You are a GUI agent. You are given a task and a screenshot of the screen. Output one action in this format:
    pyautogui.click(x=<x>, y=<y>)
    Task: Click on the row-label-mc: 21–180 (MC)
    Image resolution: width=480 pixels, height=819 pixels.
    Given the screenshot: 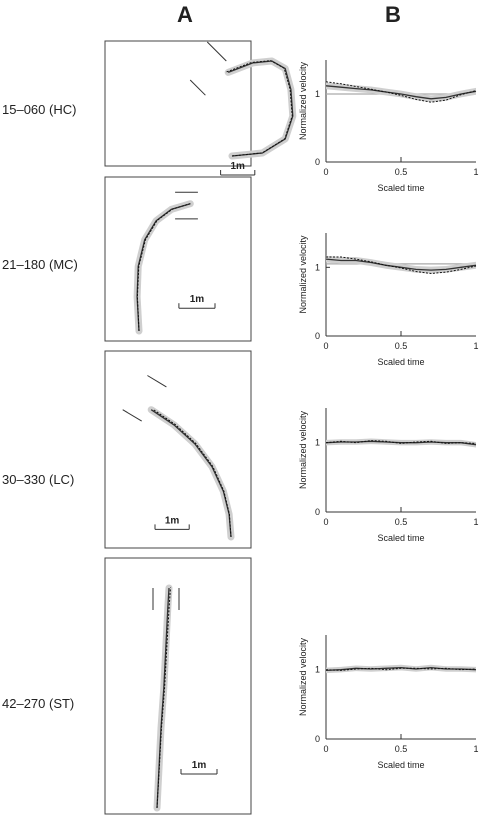 What is the action you would take?
    pyautogui.click(x=40, y=264)
    